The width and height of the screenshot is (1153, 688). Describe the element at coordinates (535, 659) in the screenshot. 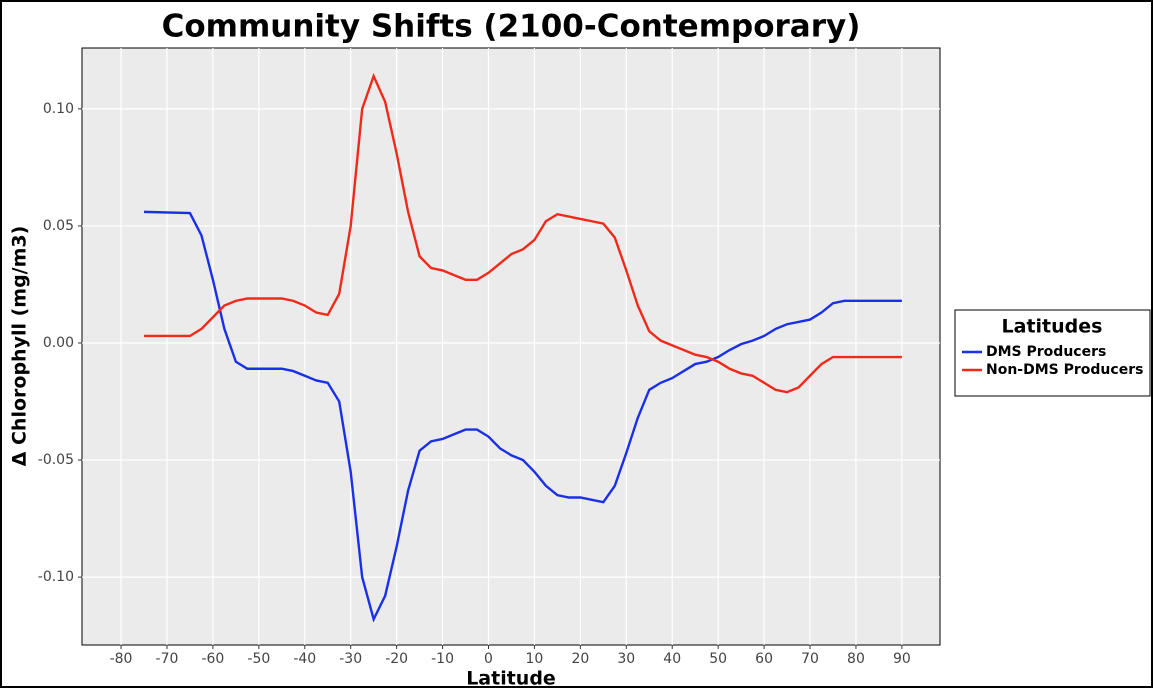

I see `x-tick-label: 10` at that location.